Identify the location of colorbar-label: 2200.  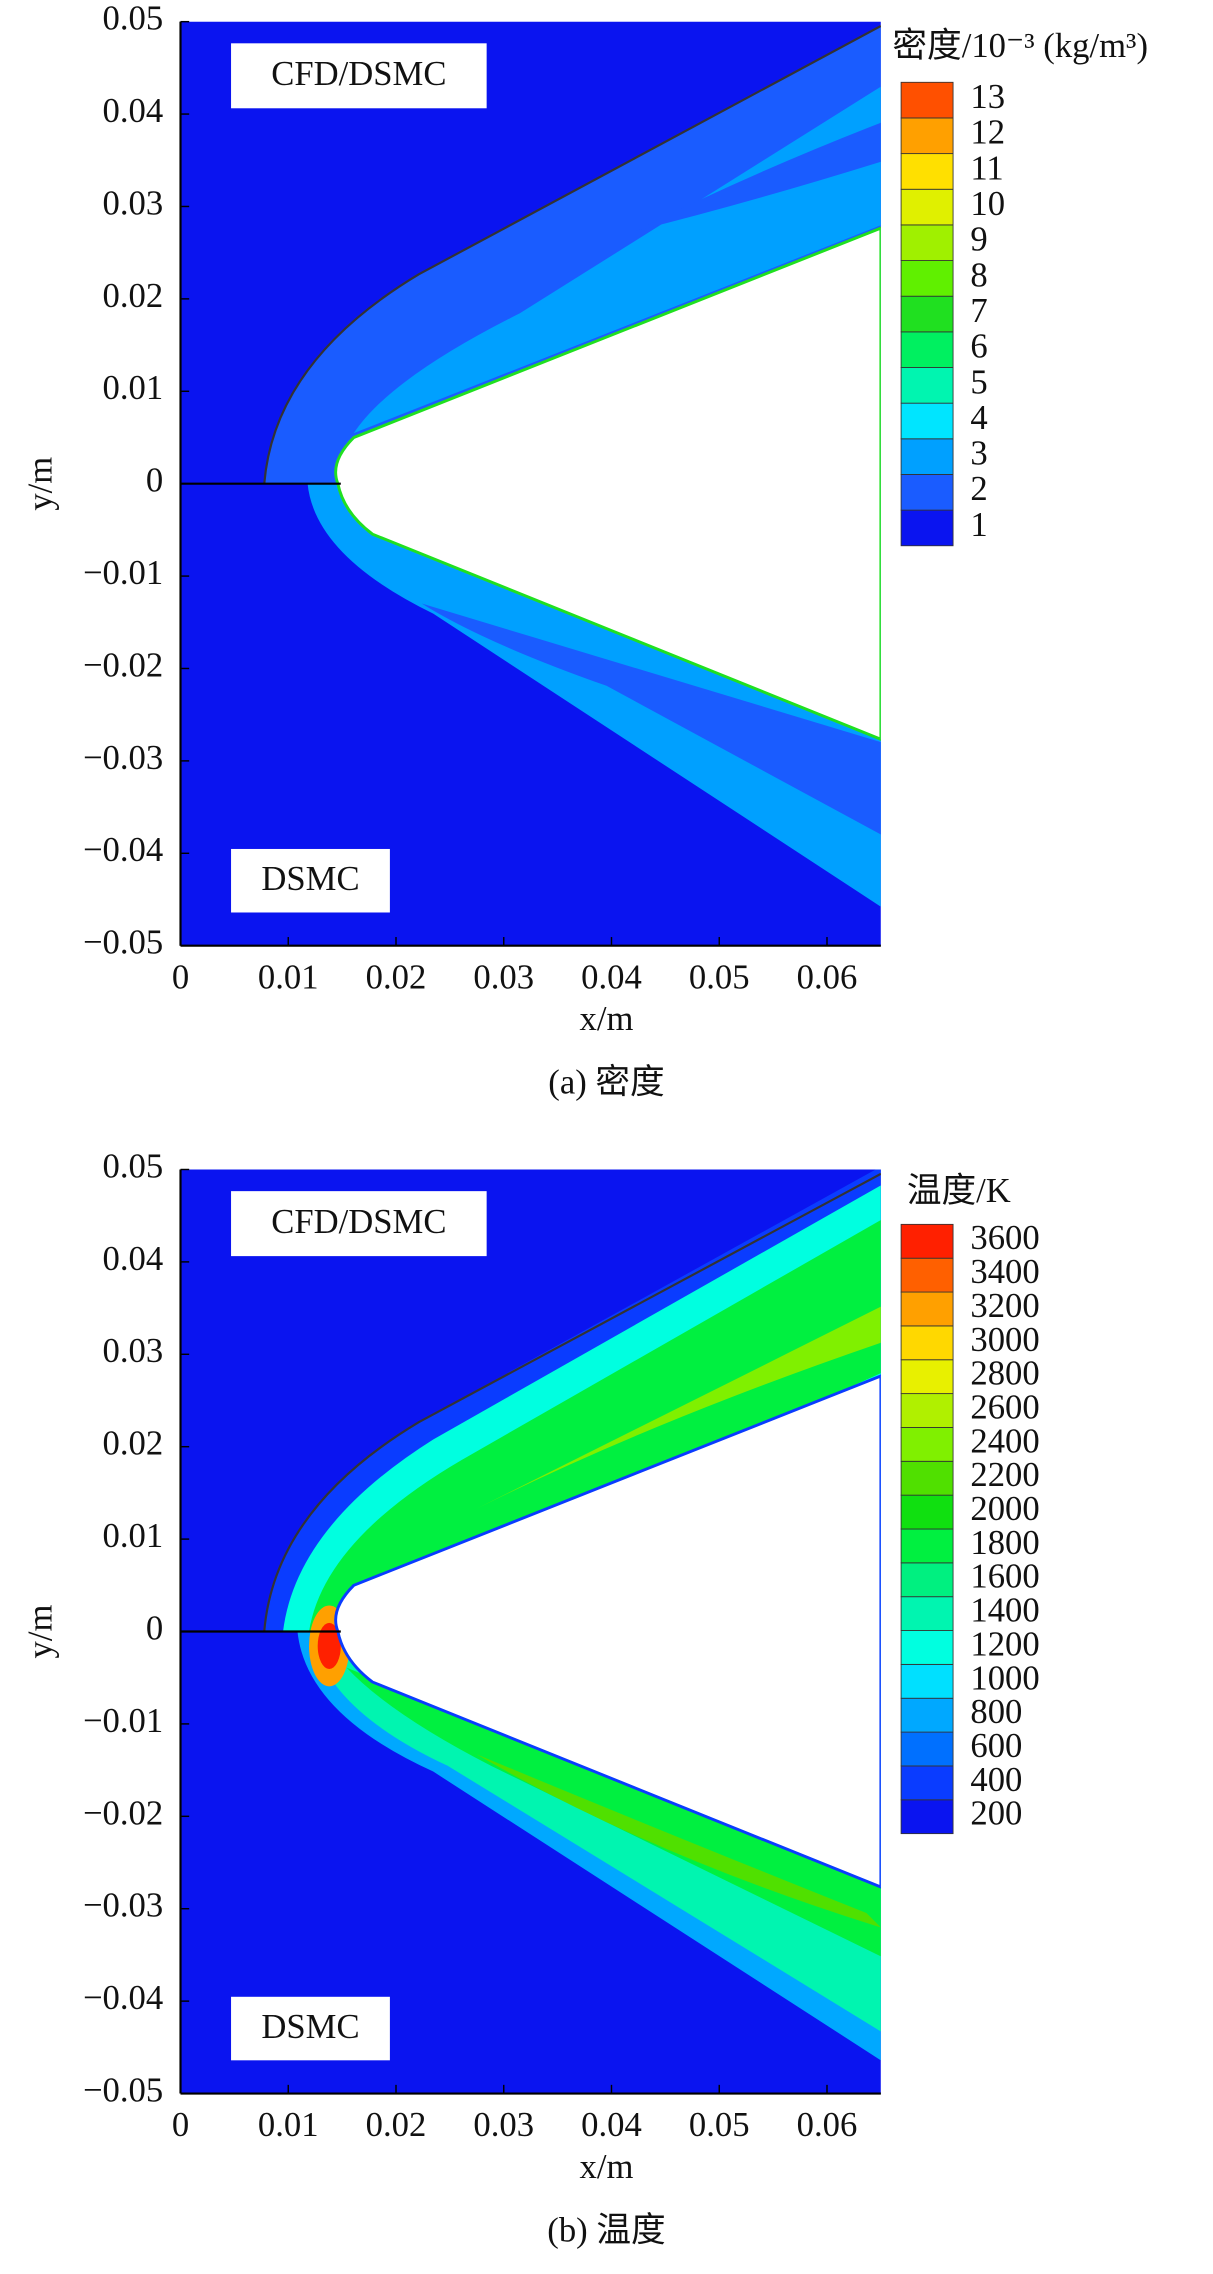
(1004, 1475).